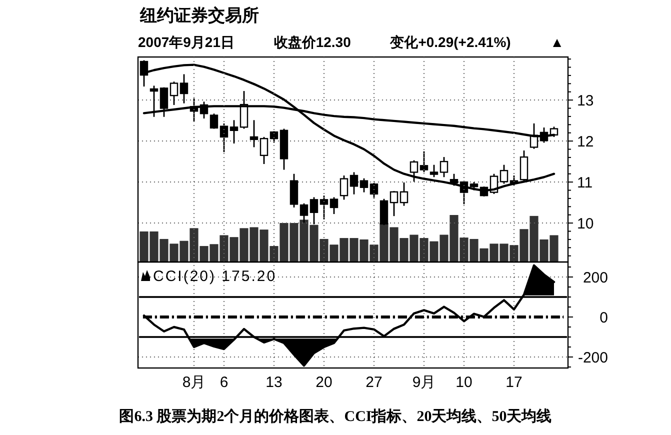  Describe the element at coordinates (464, 382) in the screenshot. I see `x-tick-label: 10` at that location.